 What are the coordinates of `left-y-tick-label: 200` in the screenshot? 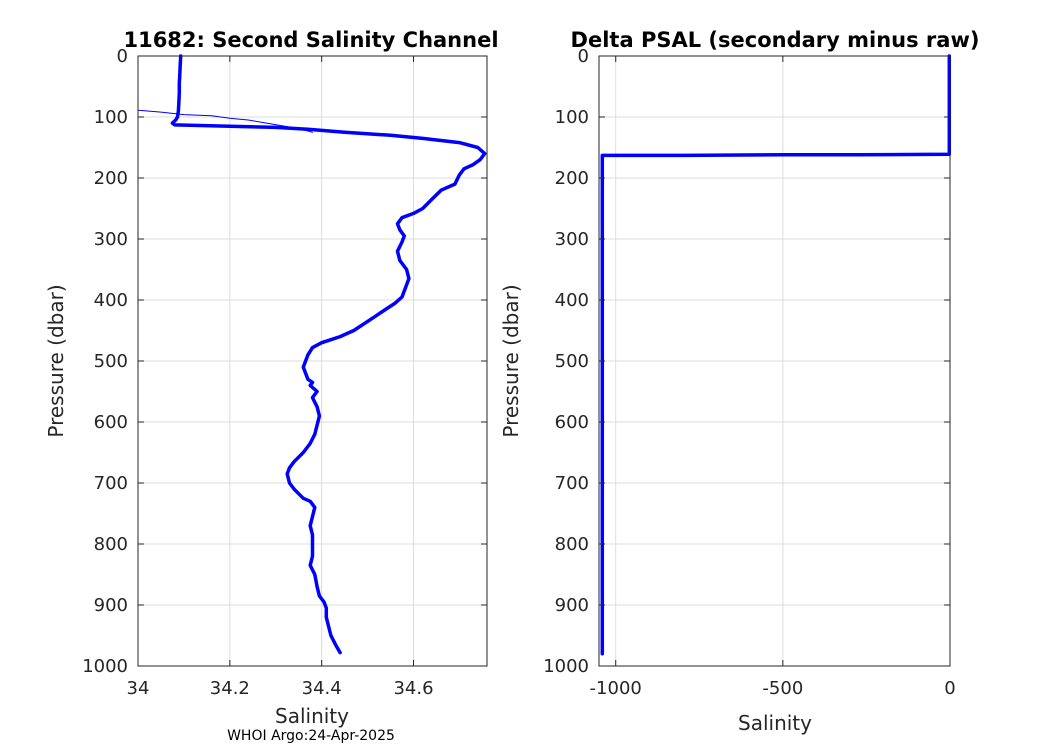 It's located at (111, 178).